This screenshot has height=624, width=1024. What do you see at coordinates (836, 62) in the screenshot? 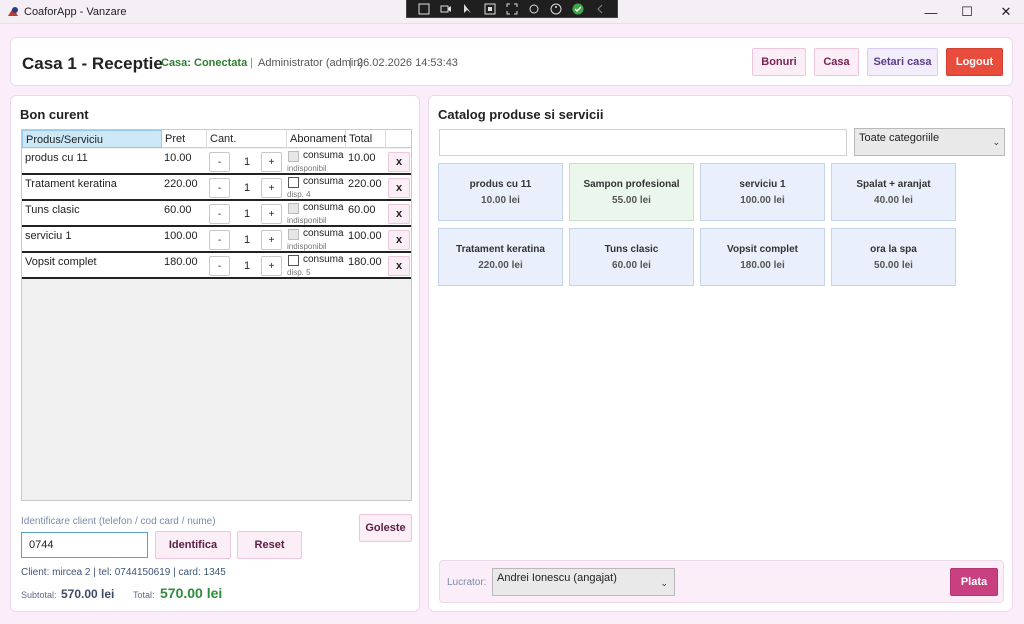
I see `casa-button: Casa` at bounding box center [836, 62].